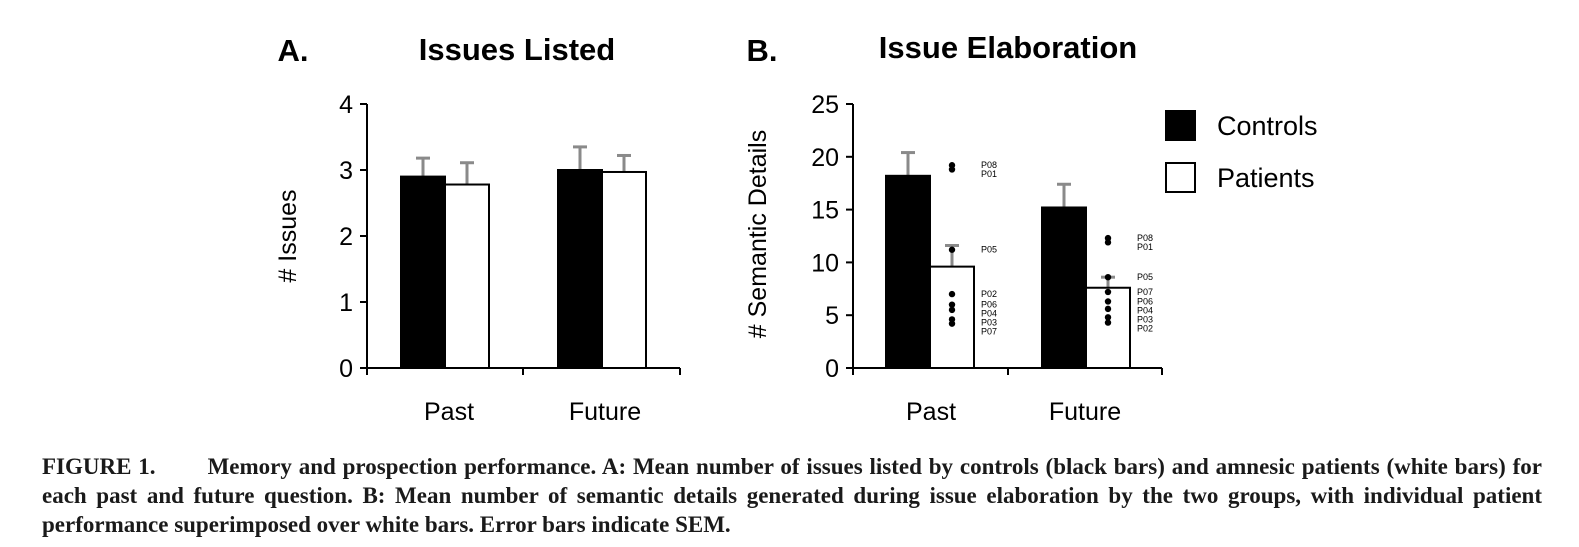  What do you see at coordinates (825, 211) in the screenshot?
I see `y-tick-label: 15` at bounding box center [825, 211].